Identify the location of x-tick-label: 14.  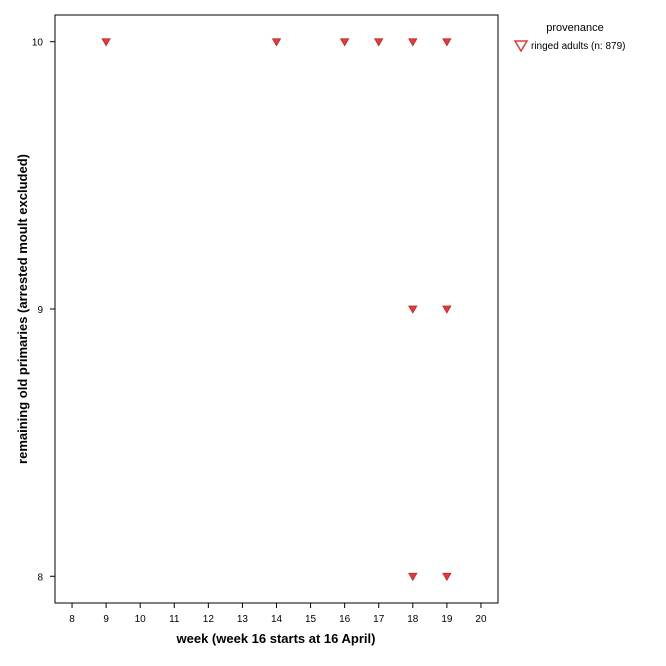
(277, 619).